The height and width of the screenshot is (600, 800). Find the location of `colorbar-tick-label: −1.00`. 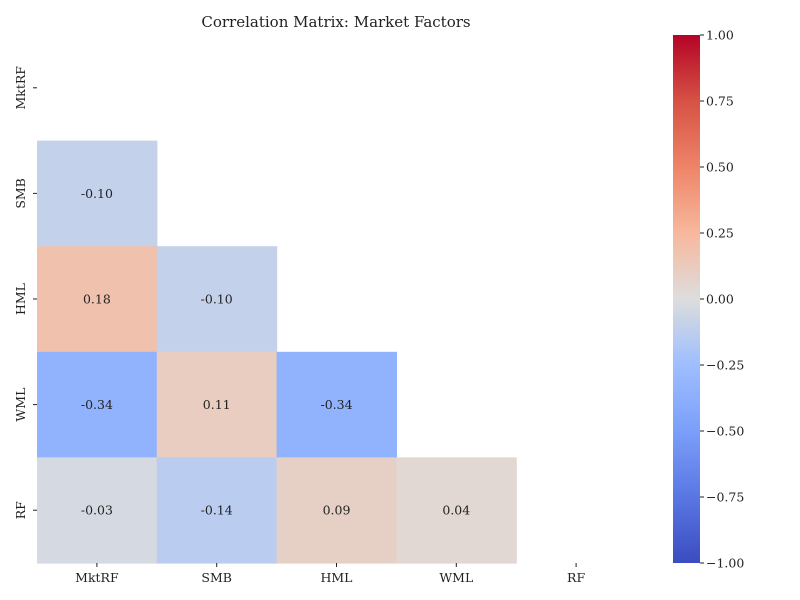

colorbar-tick-label: −1.00 is located at coordinates (725, 563).